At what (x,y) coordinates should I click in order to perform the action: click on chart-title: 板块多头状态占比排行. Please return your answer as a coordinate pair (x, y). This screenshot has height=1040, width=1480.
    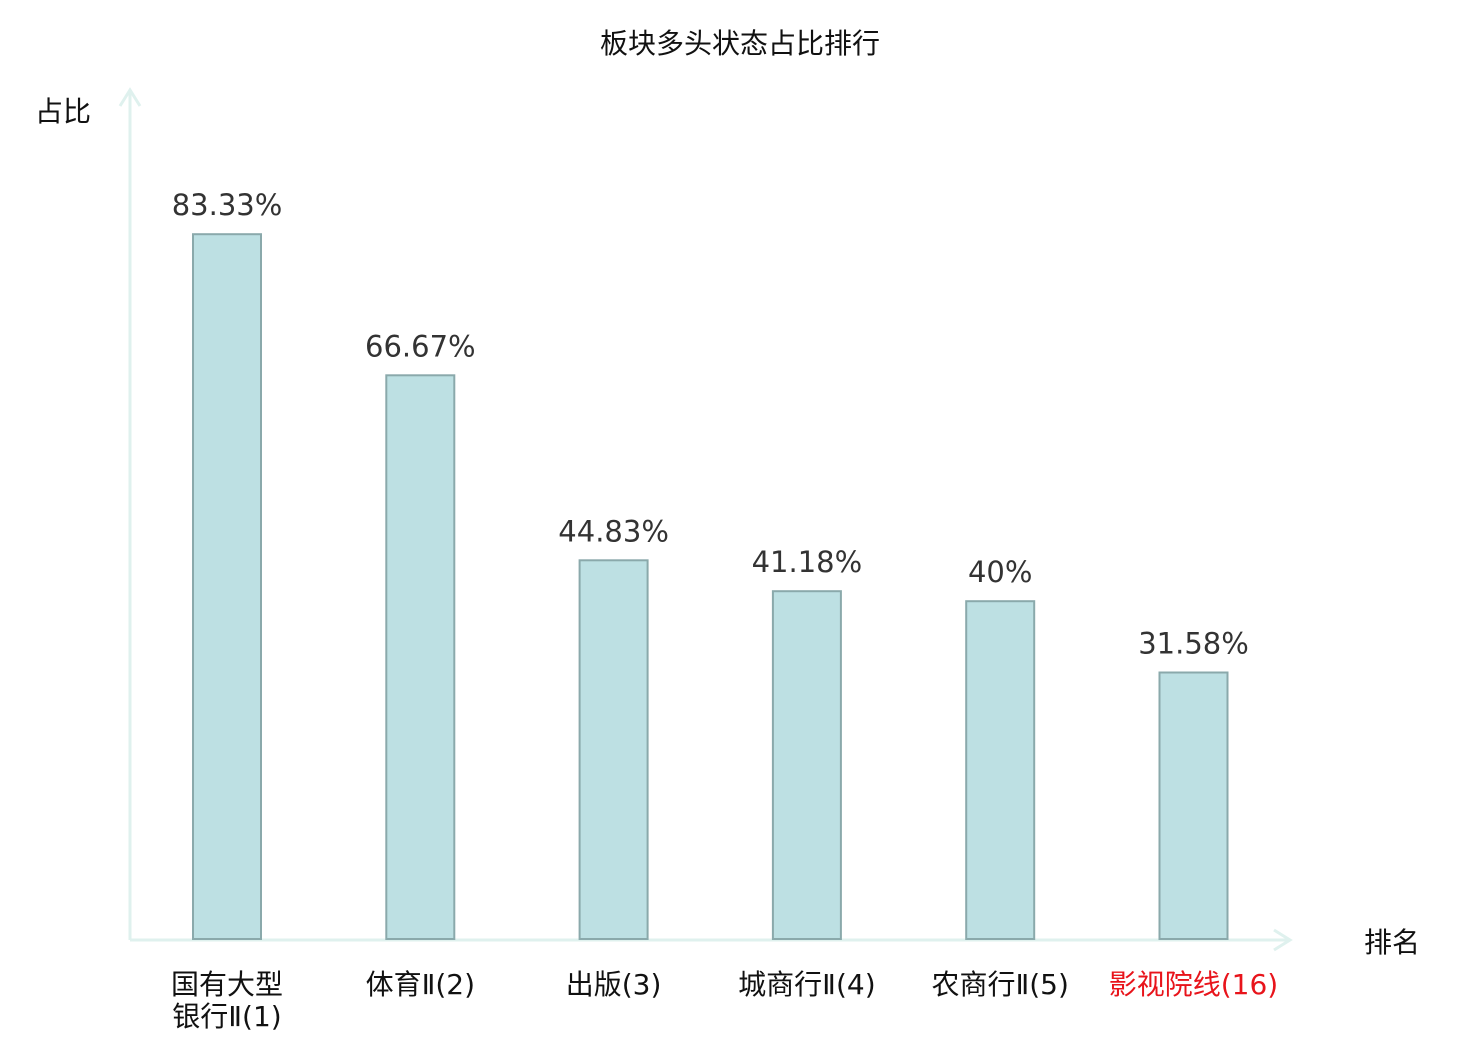
    Looking at the image, I should click on (740, 43).